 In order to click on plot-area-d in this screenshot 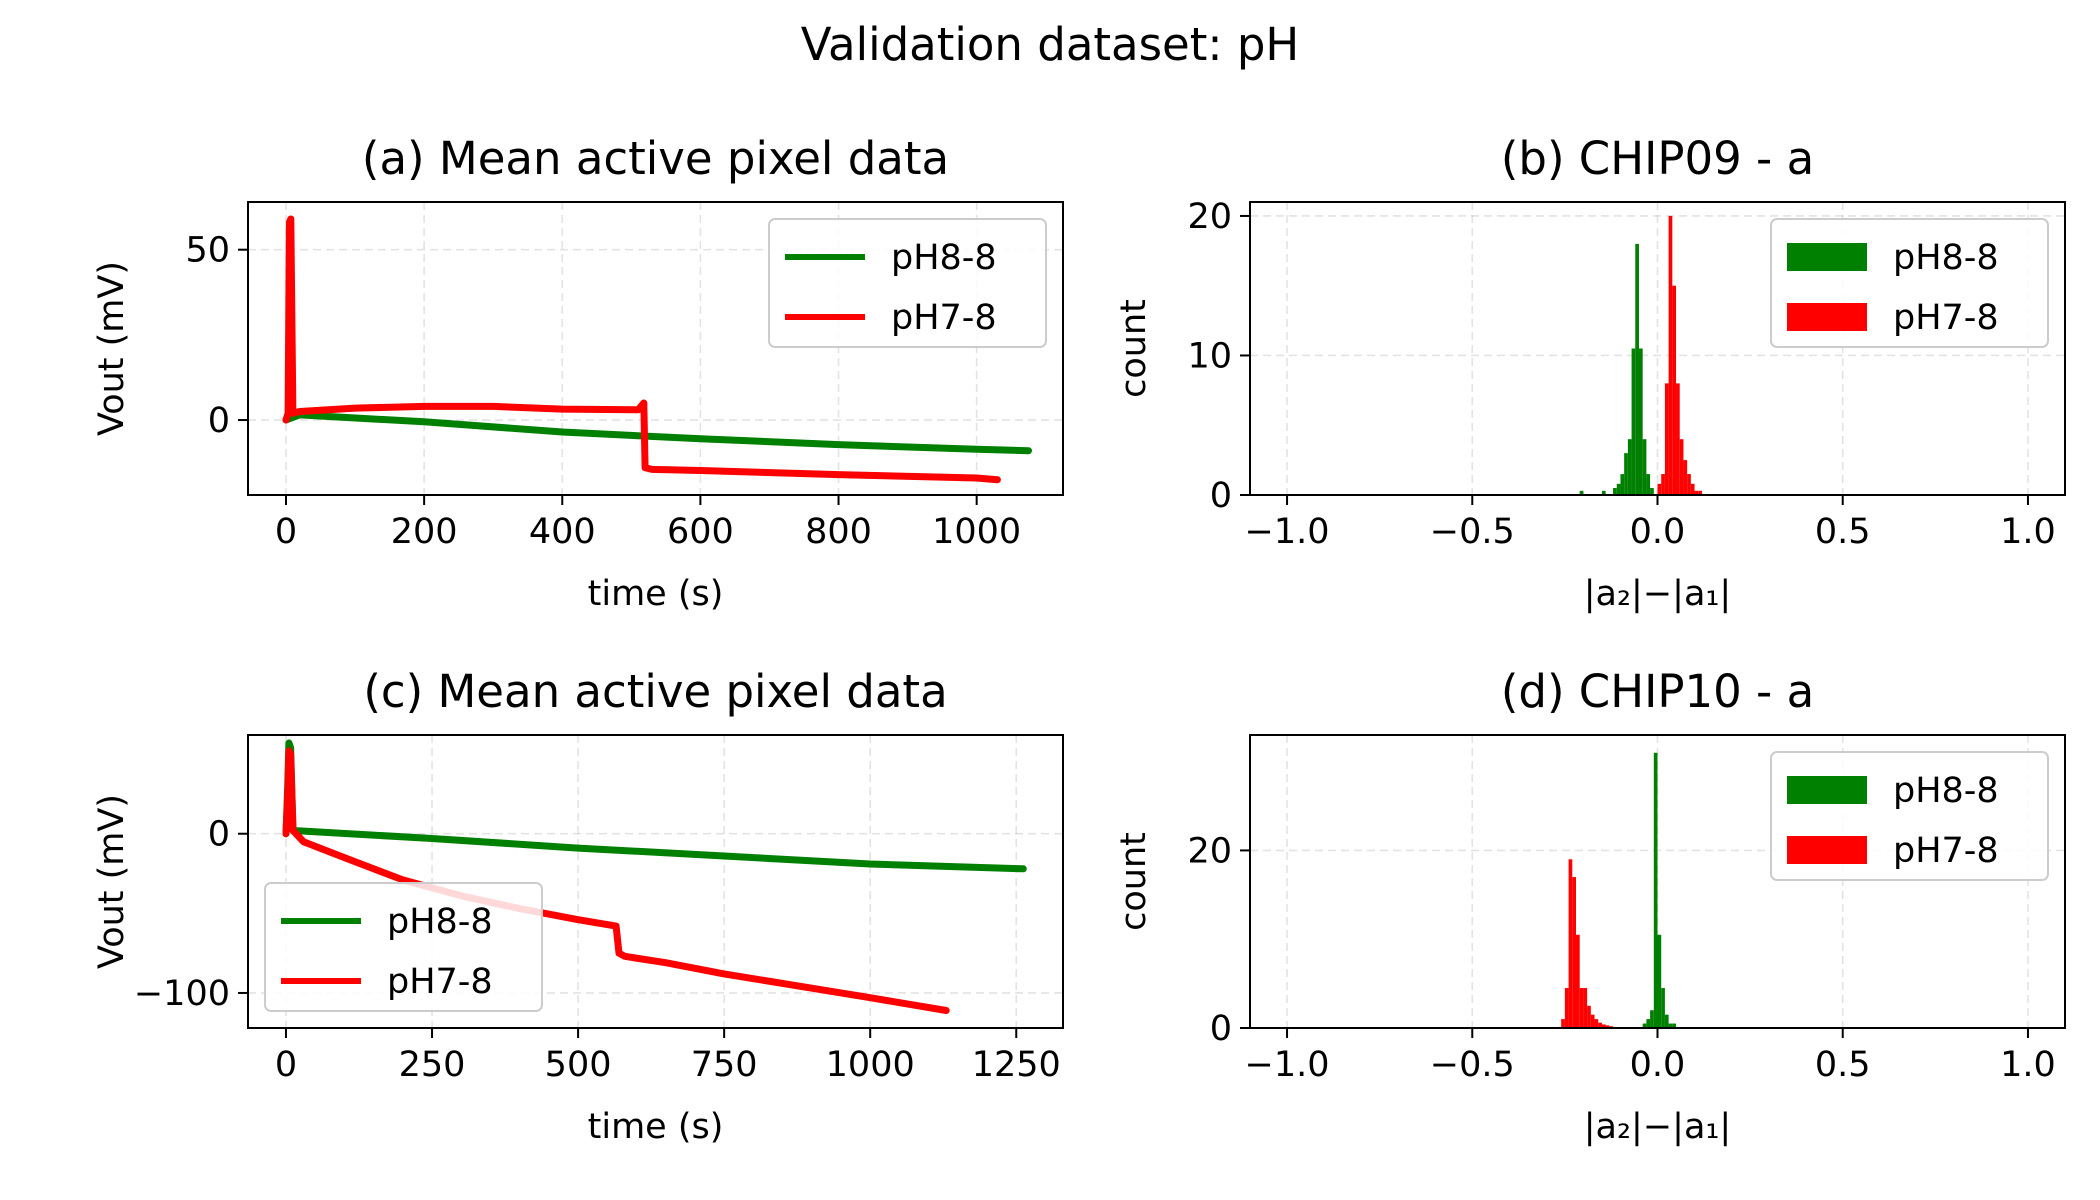, I will do `click(1619, 890)`.